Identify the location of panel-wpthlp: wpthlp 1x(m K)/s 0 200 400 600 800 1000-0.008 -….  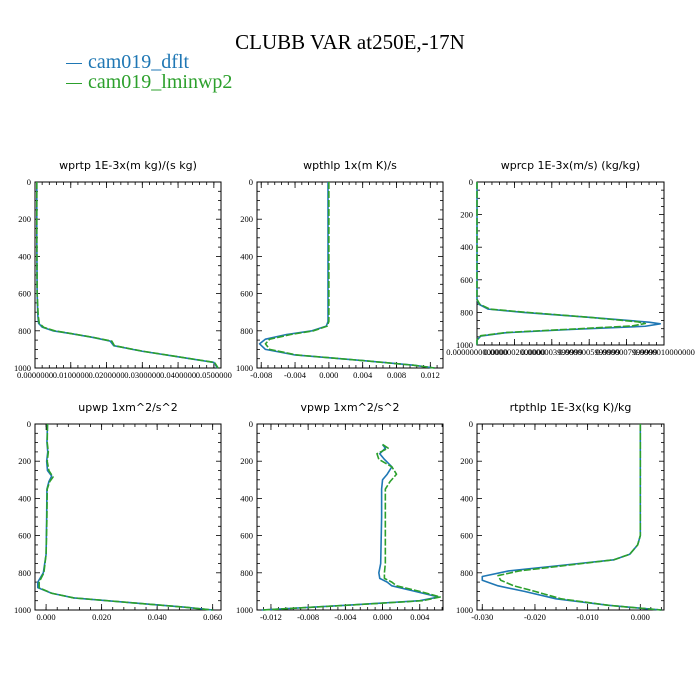
(340, 269).